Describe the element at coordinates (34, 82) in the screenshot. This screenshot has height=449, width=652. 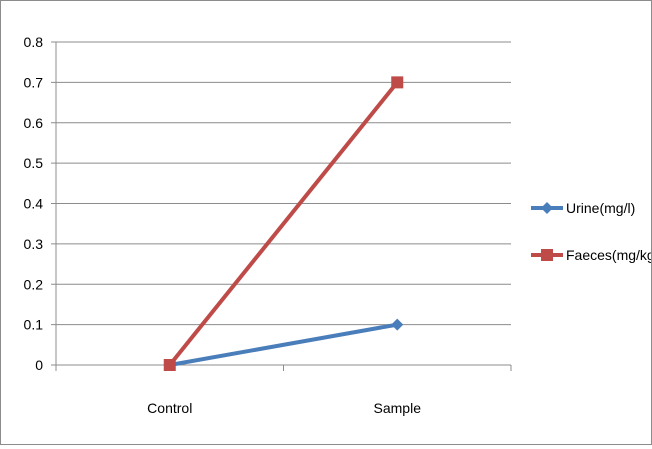
I see `y-tick-label: 0.7` at that location.